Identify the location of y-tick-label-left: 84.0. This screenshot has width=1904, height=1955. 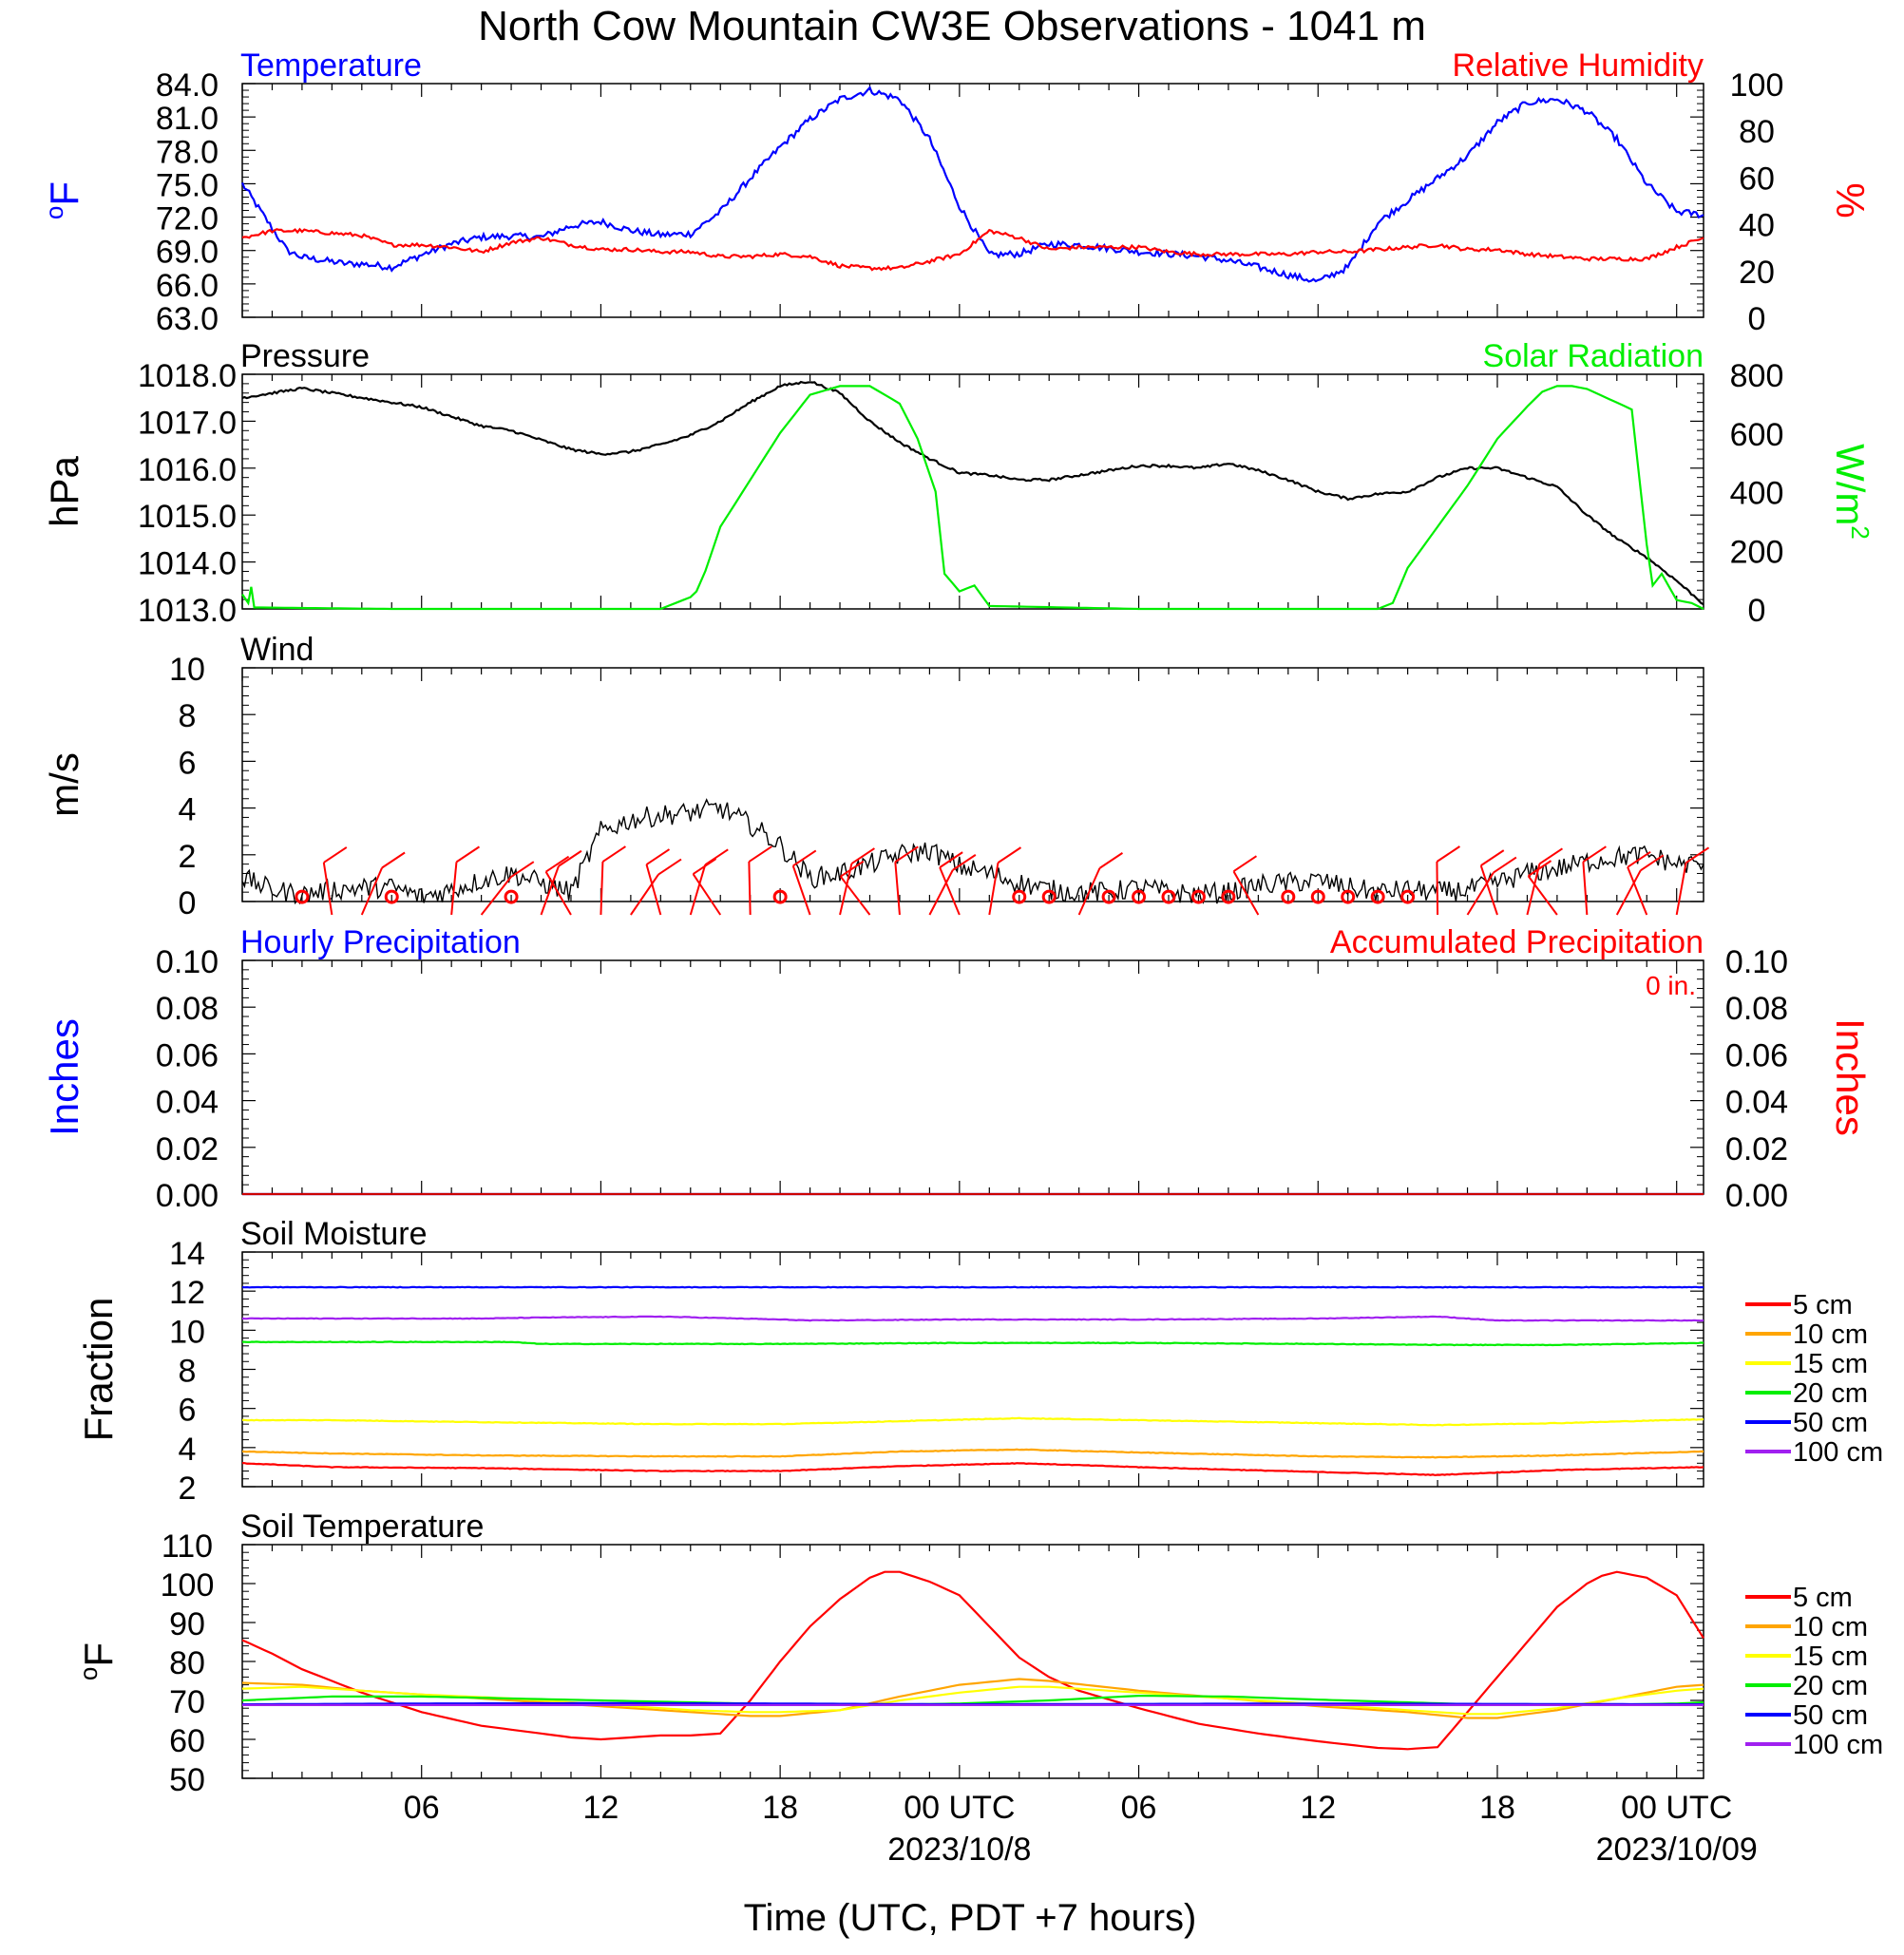
(187, 85).